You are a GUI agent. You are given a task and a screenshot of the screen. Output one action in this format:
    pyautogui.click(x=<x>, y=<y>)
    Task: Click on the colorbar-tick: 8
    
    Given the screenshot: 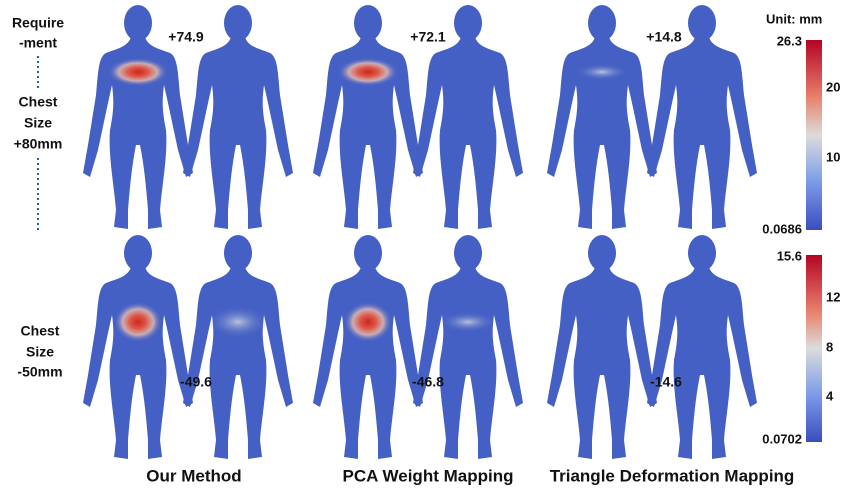 What is the action you would take?
    pyautogui.click(x=829, y=346)
    